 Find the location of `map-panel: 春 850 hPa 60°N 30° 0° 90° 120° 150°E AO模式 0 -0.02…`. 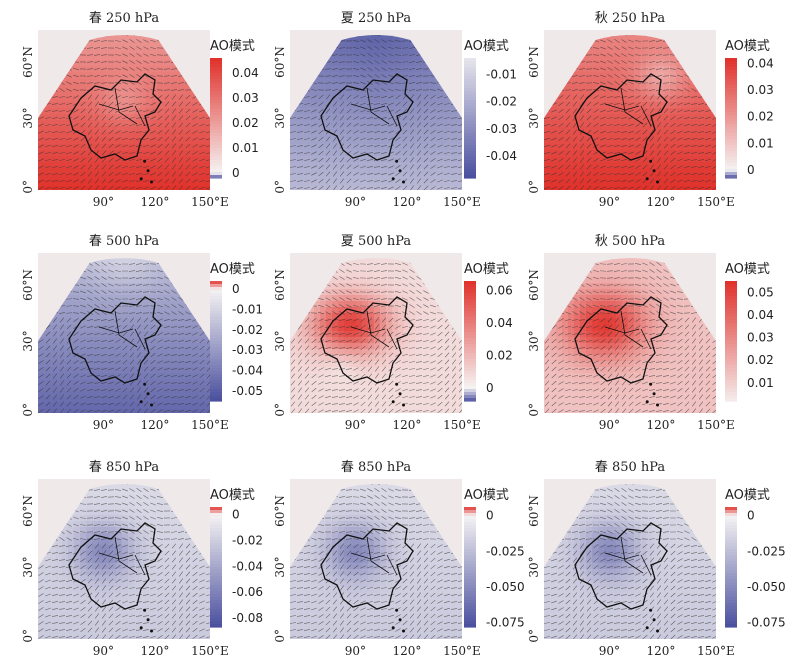

map-panel: 春 850 hPa 60°N 30° 0° 90° 120° 150°E AO模式 0 -0.02… is located at coordinates (142, 559).